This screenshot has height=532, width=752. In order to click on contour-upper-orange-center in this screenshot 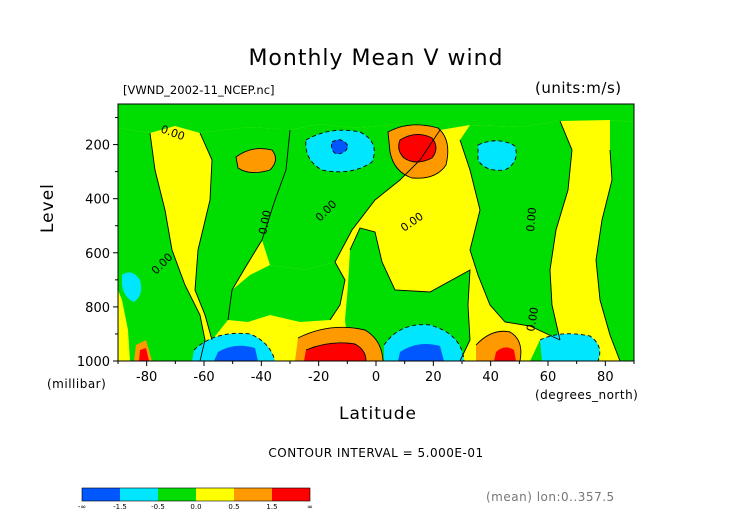, I will do `click(418, 151)`.